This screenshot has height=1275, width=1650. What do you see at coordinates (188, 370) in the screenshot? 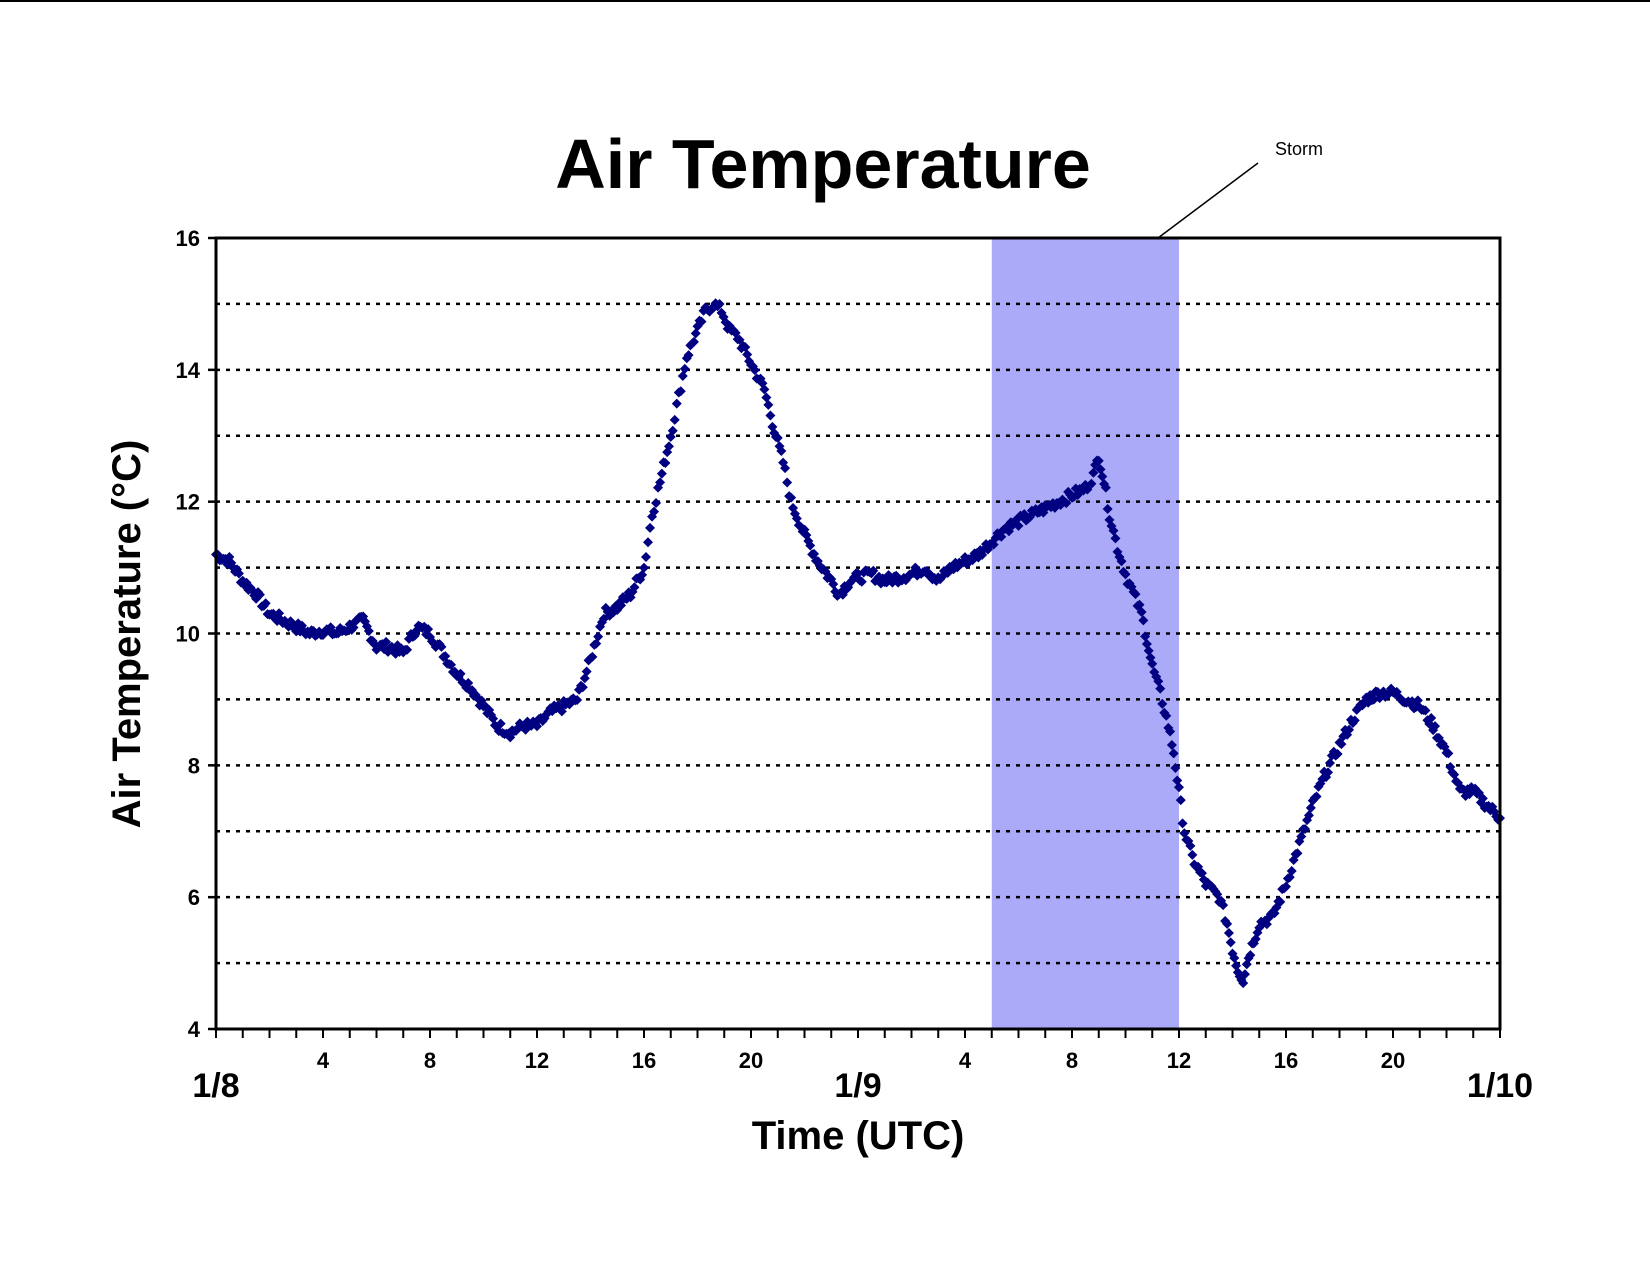
I see `y-tick-label: 14` at bounding box center [188, 370].